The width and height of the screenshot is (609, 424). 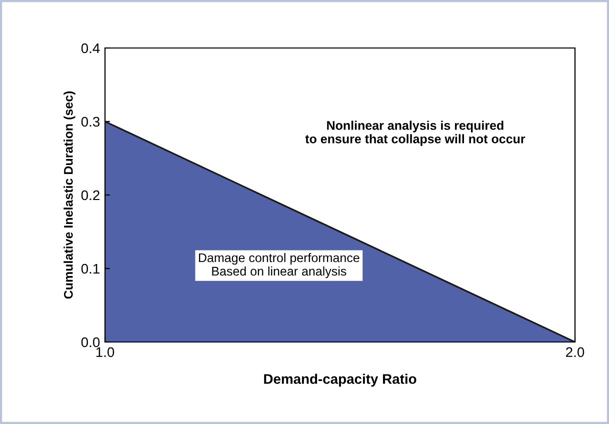 What do you see at coordinates (279, 265) in the screenshot?
I see `annotation: Damage control performance Based on linear analysis` at bounding box center [279, 265].